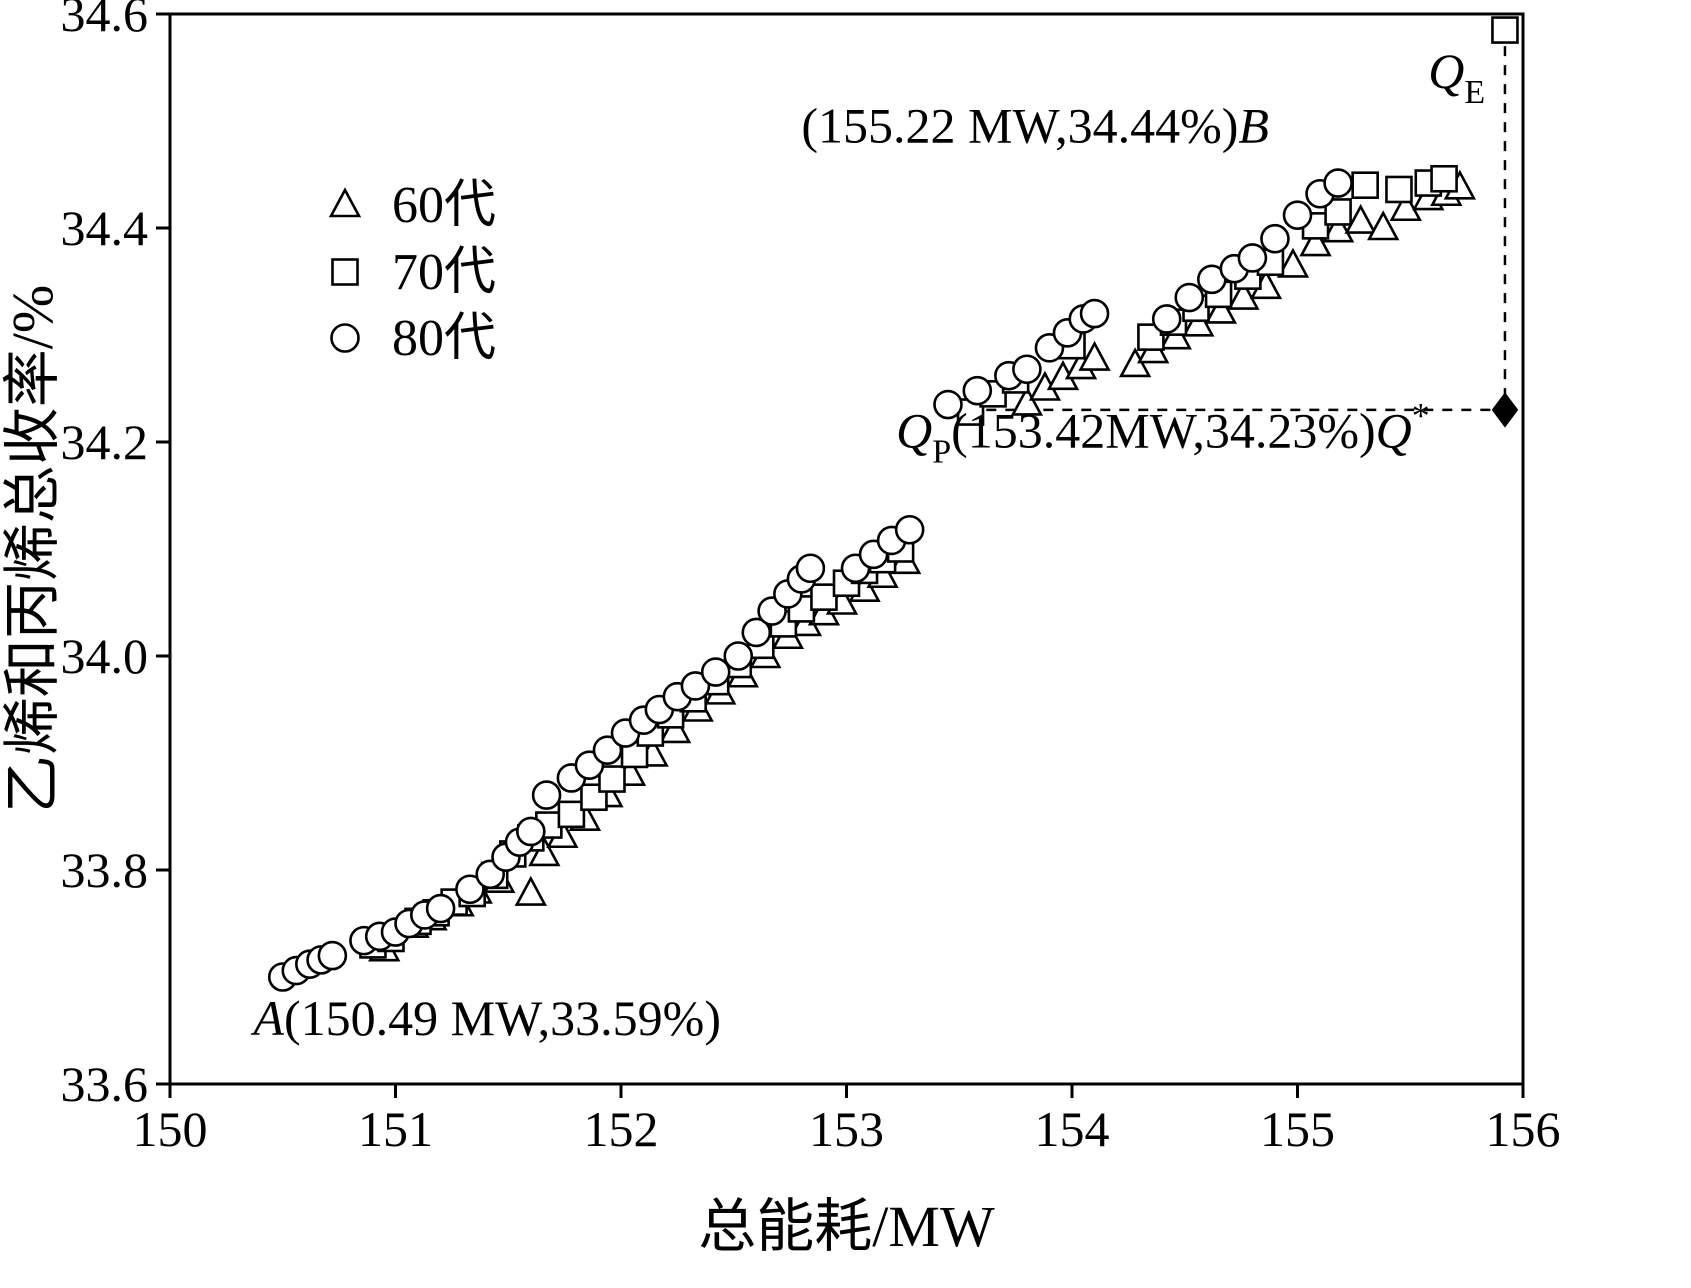 The height and width of the screenshot is (1288, 1691). Describe the element at coordinates (1253, 125) in the screenshot. I see `annotation-segment: B` at that location.